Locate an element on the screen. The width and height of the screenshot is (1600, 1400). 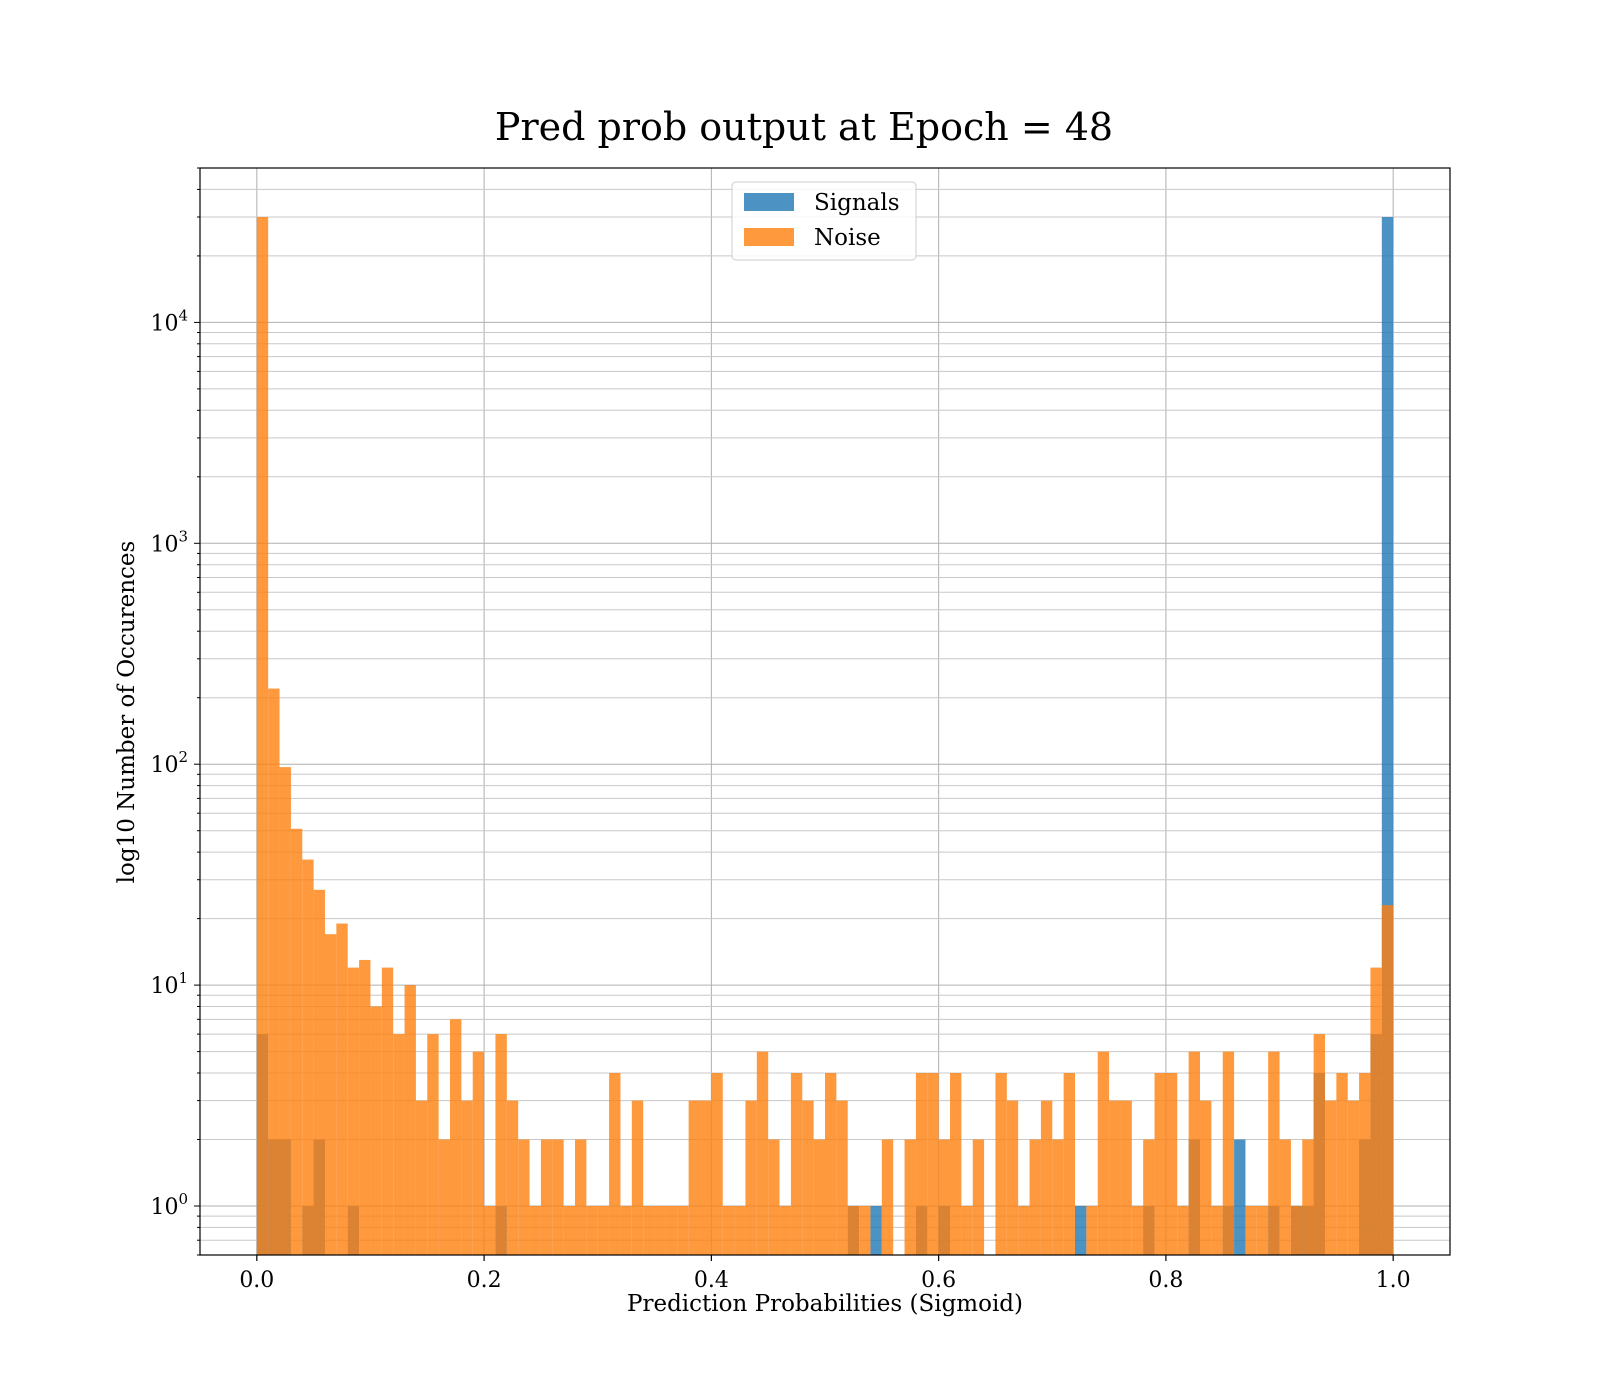
y-axis-label: log10 Number of Occurences is located at coordinates (127, 712).